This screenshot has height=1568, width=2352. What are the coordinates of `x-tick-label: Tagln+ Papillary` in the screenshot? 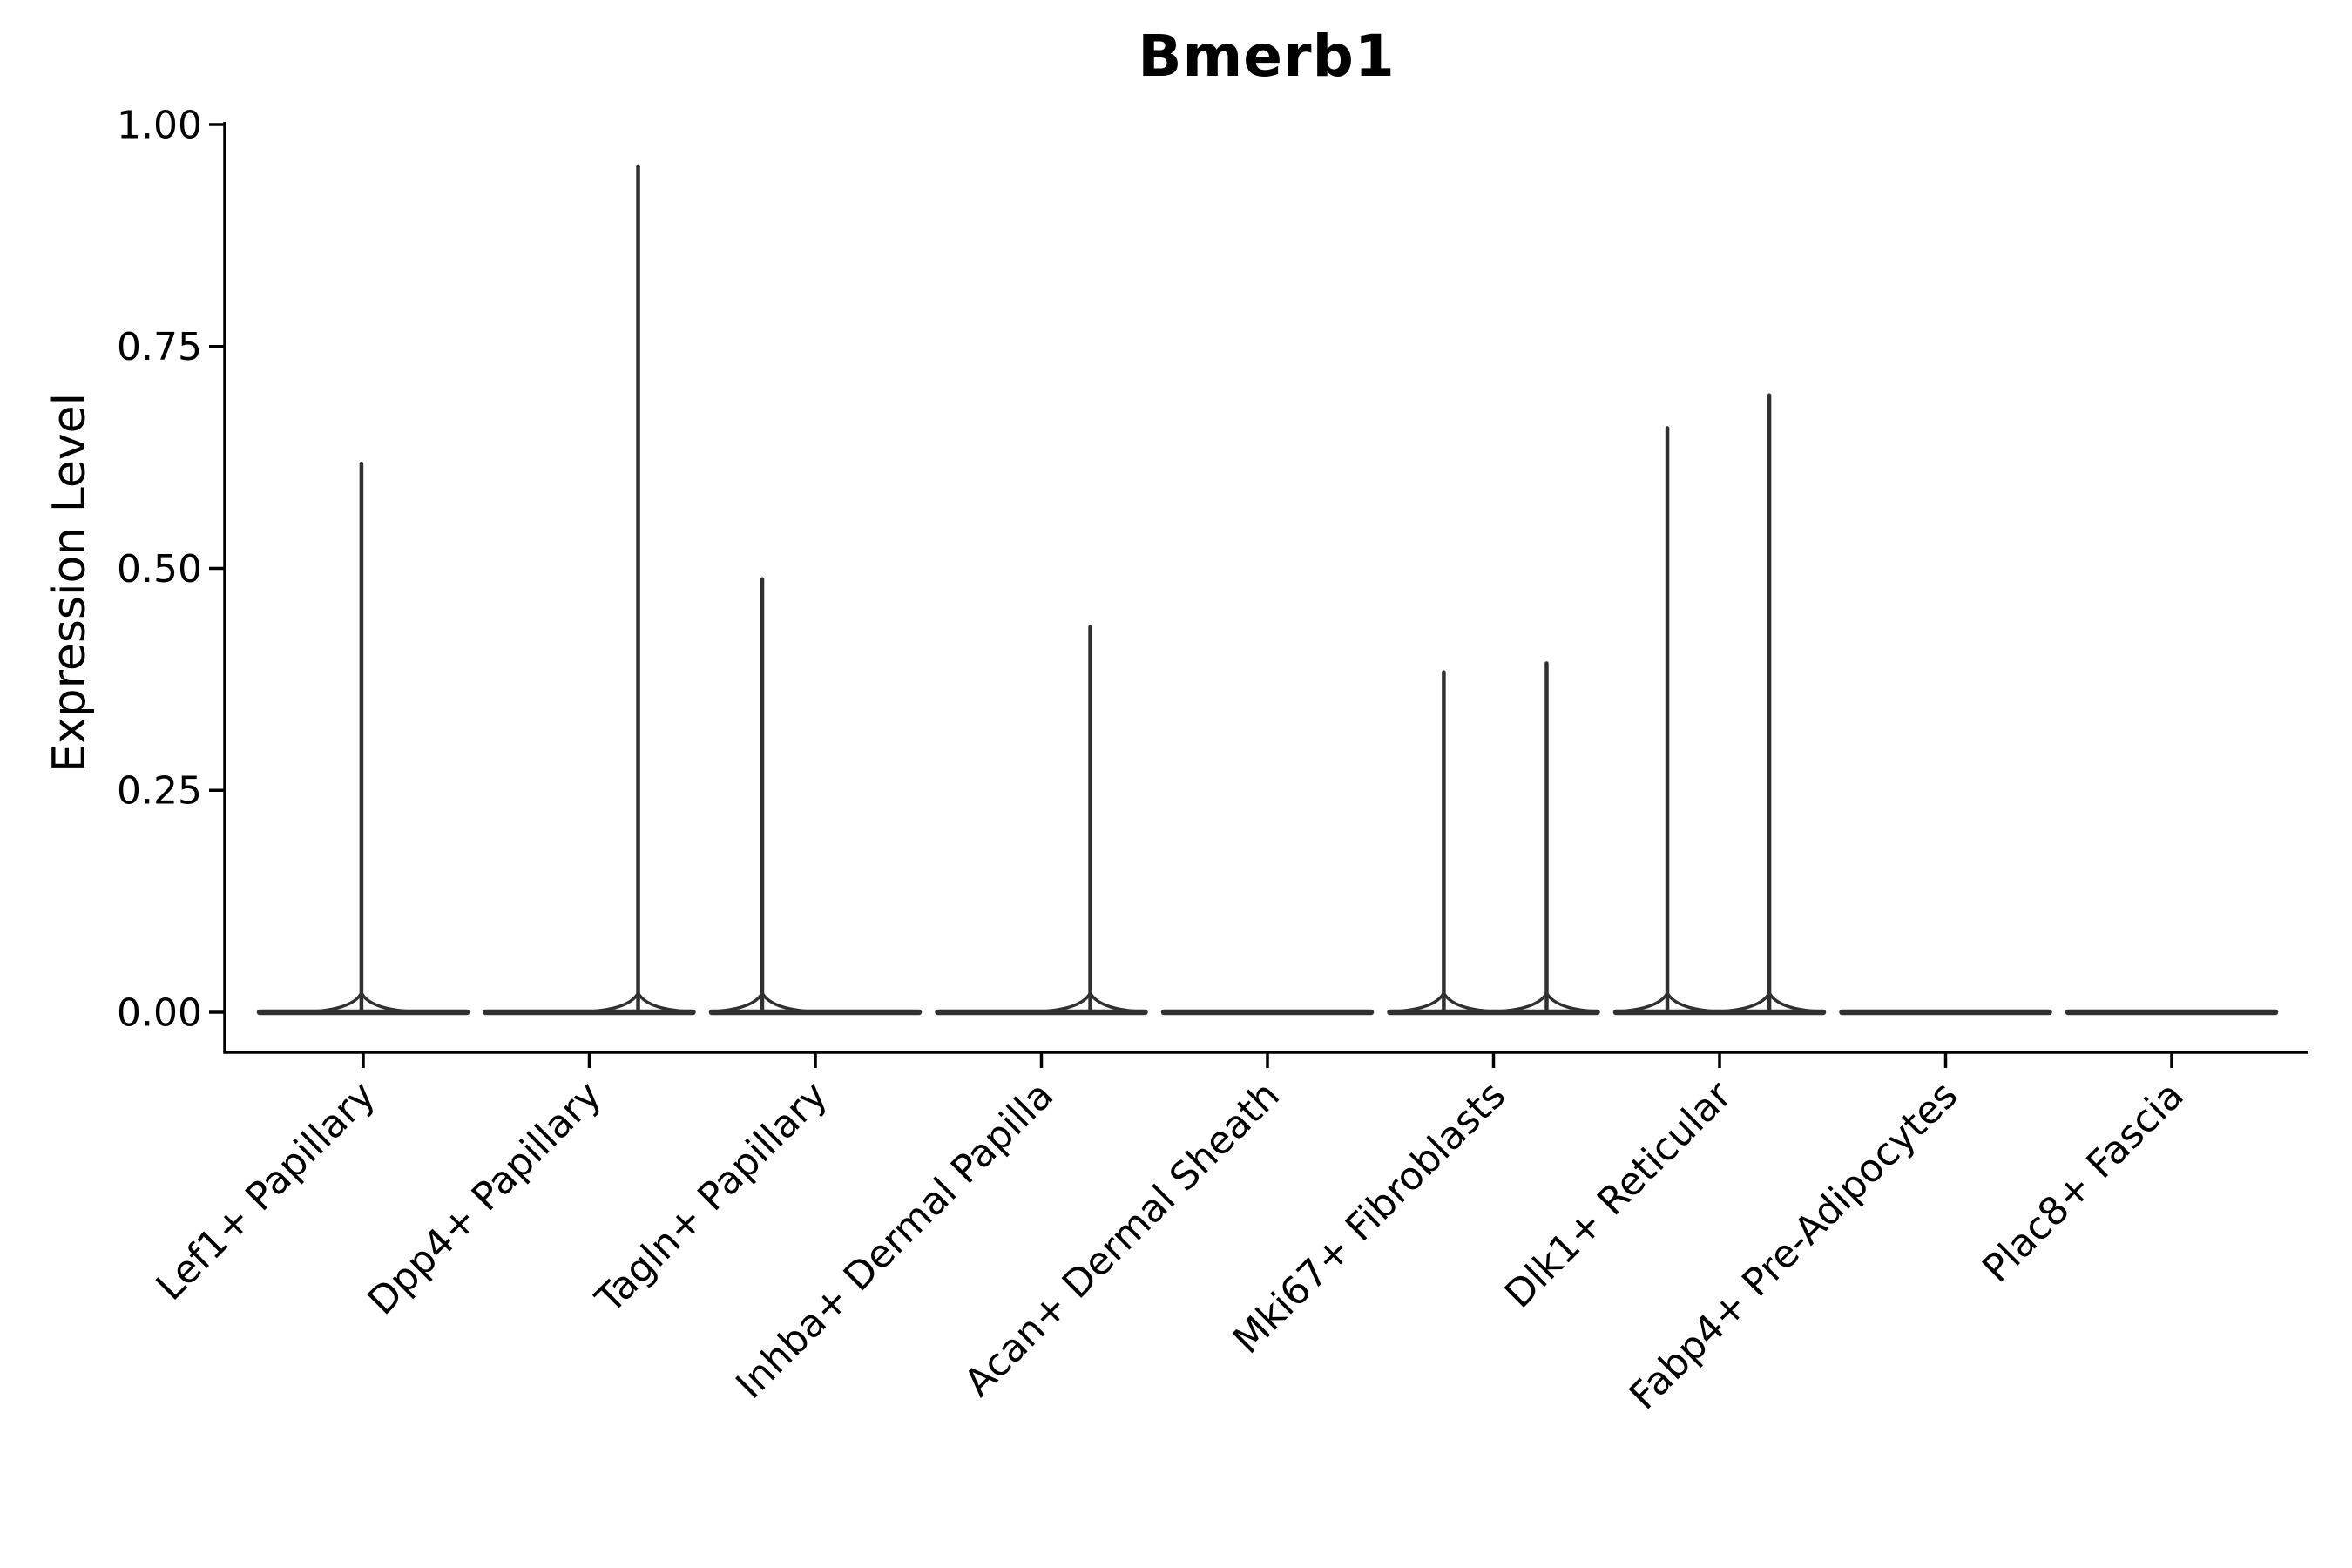 It's located at (711, 1197).